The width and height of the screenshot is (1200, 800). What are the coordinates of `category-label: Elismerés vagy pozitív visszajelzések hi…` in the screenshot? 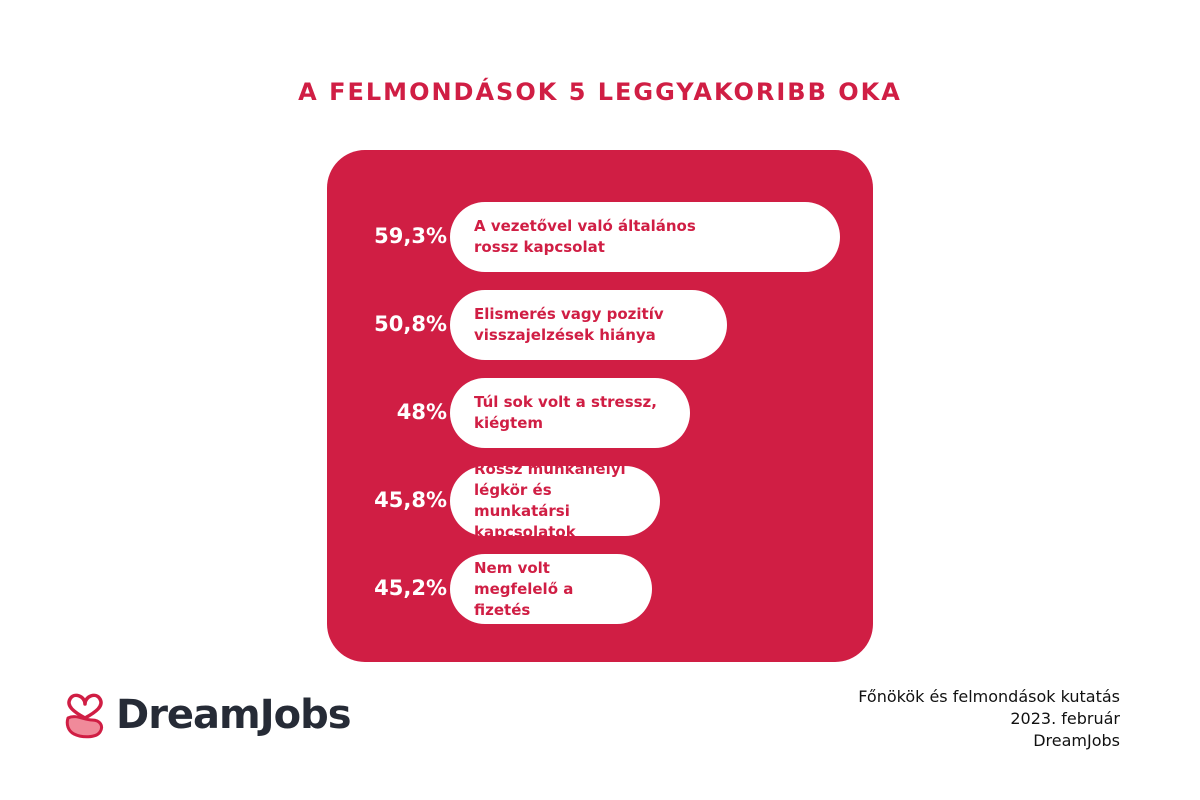 It's located at (569, 324).